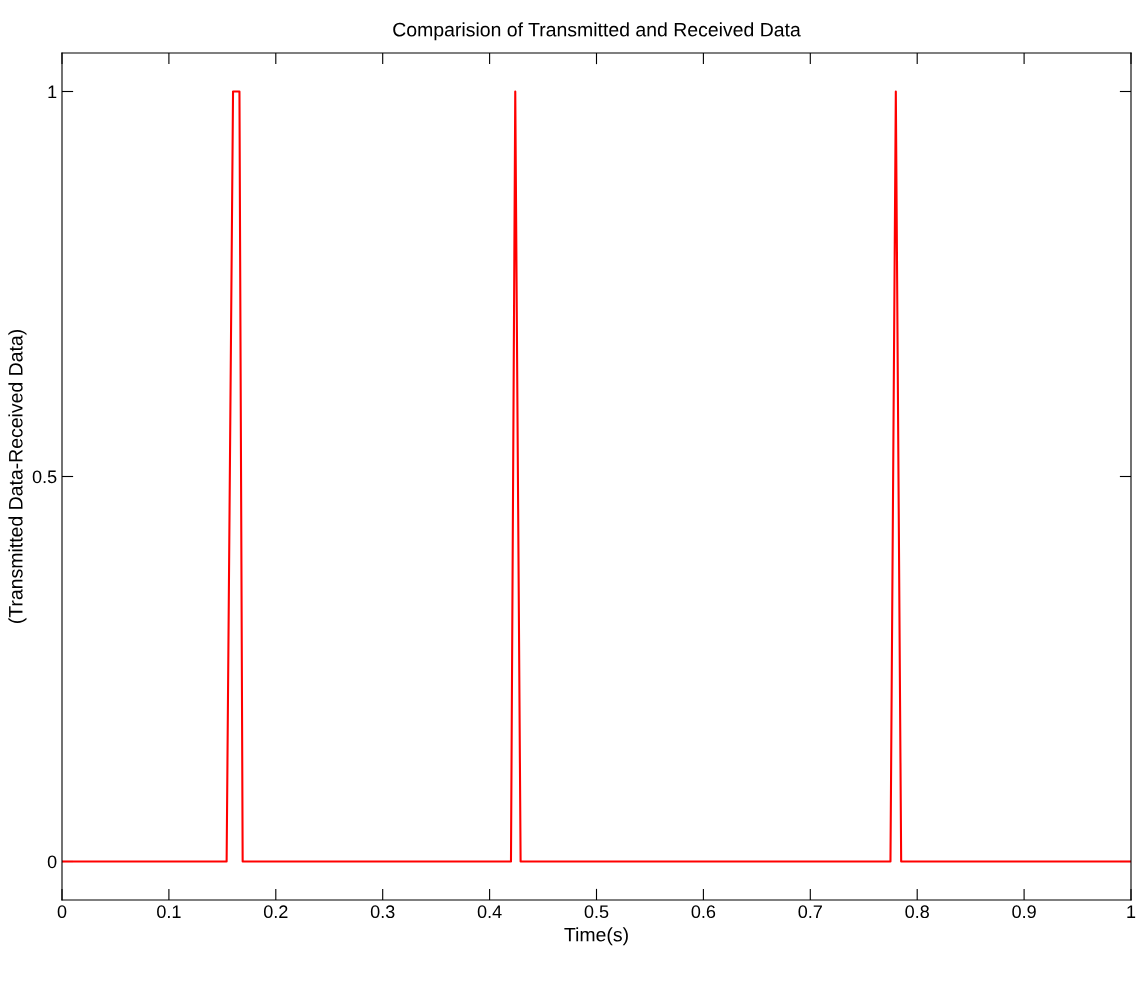 The image size is (1144, 981). I want to click on y-tick-label: 0.5, so click(44, 477).